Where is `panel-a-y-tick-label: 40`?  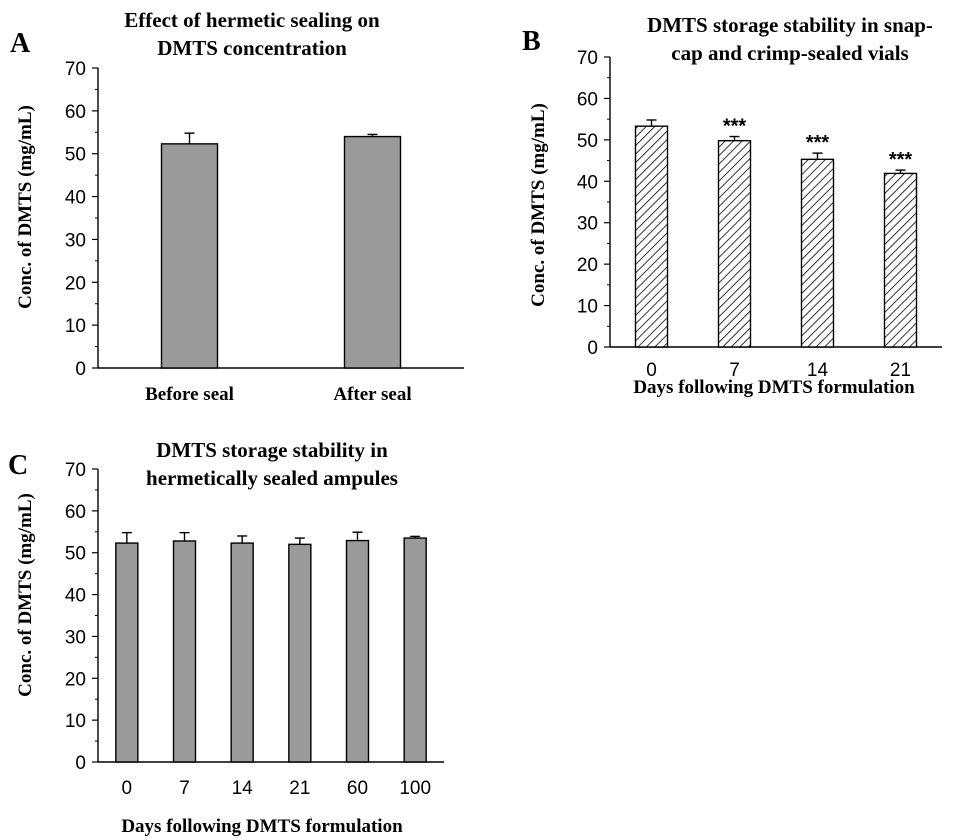 panel-a-y-tick-label: 40 is located at coordinates (75, 198).